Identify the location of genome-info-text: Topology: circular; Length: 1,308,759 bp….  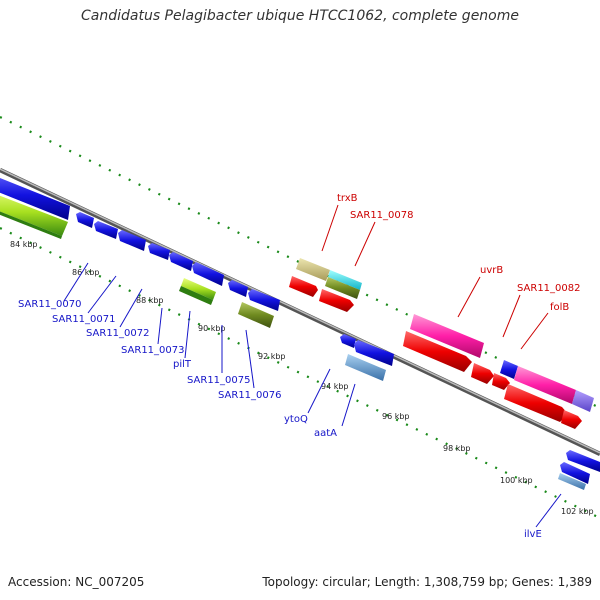
(427, 582).